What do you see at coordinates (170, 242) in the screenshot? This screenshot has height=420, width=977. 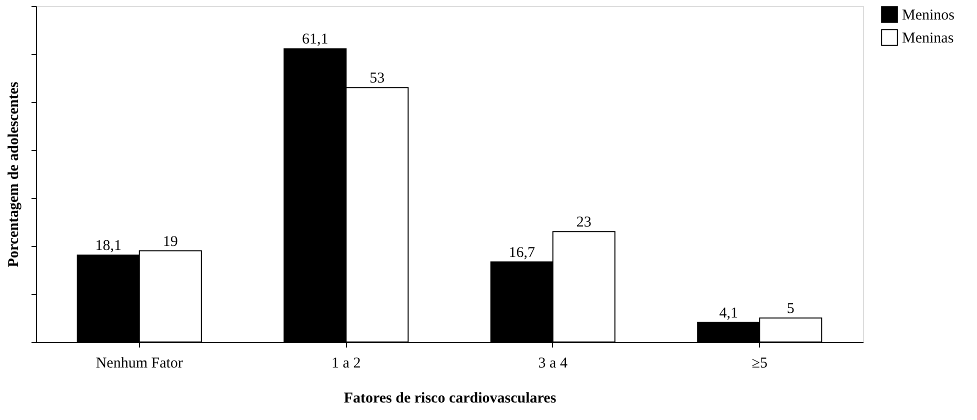 I see `data-label: 19` at bounding box center [170, 242].